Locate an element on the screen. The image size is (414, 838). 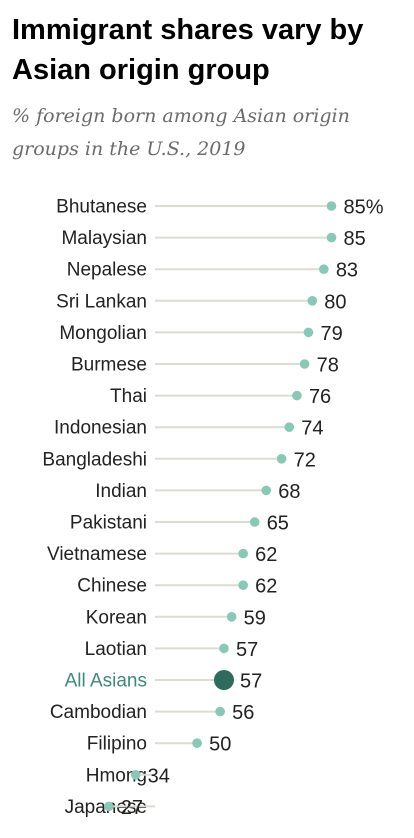
data-point-sri-lankan is located at coordinates (312, 301).